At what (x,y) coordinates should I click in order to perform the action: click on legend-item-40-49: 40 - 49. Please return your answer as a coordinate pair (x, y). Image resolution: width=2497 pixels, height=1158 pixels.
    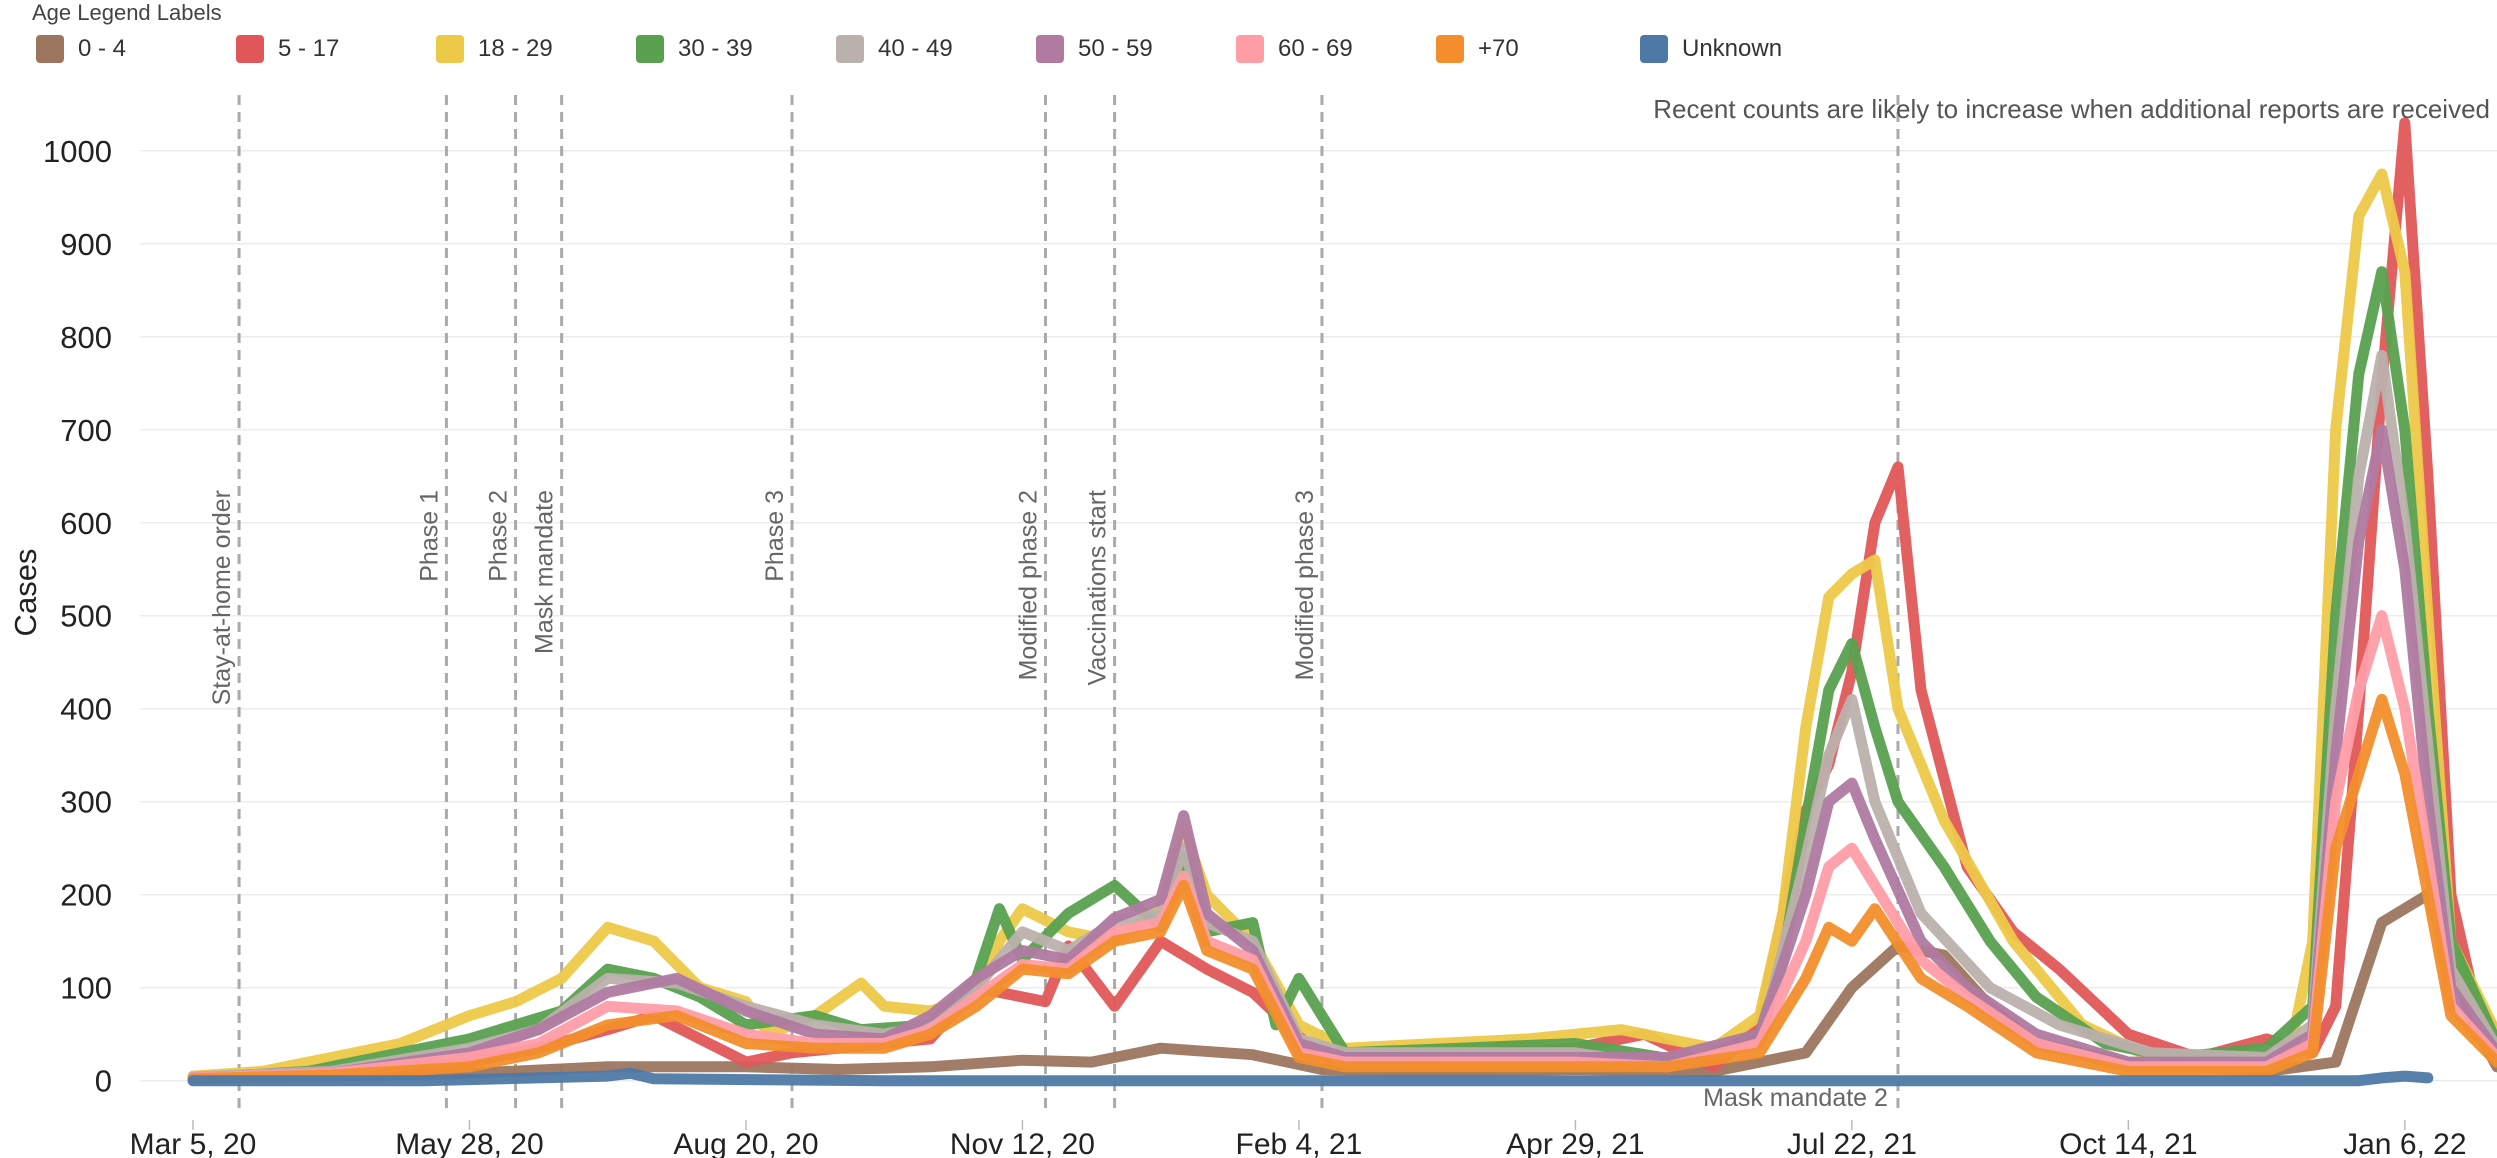
    Looking at the image, I should click on (894, 49).